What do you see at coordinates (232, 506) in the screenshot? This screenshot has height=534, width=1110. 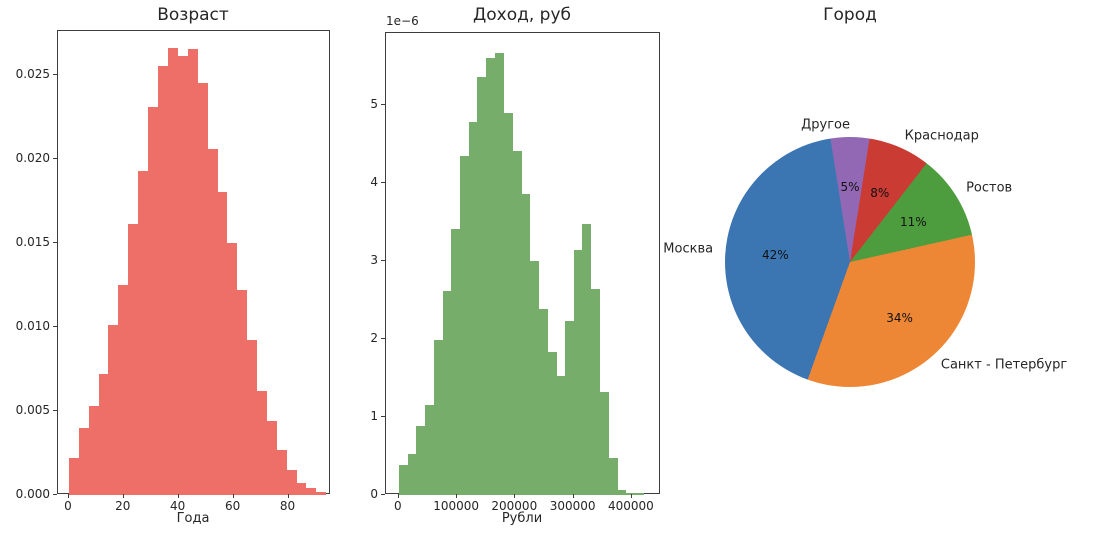 I see `age-x-tick-label: 60` at bounding box center [232, 506].